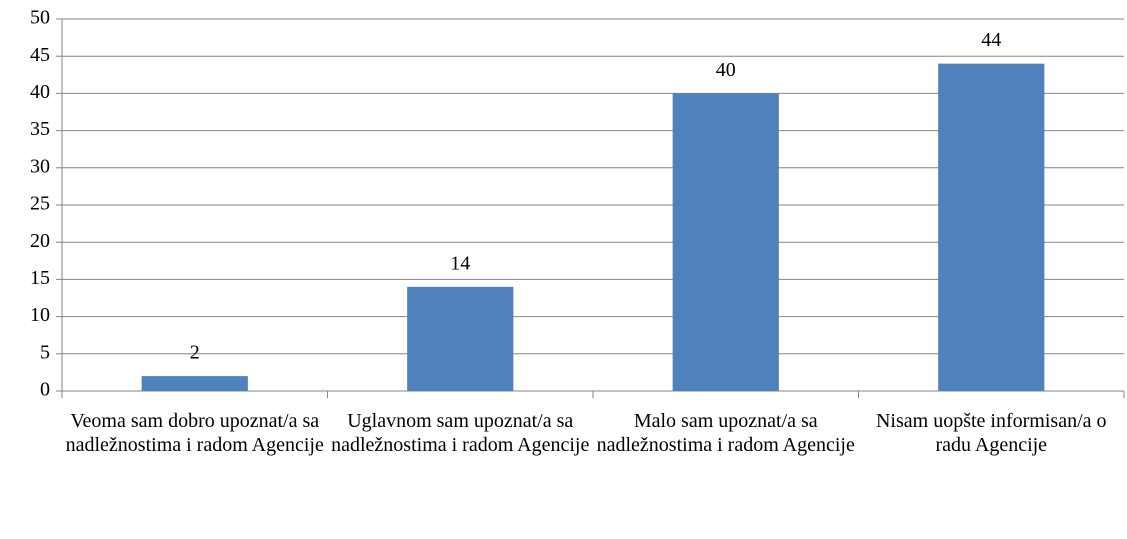 The width and height of the screenshot is (1127, 539). I want to click on y-tick-label: 15, so click(40, 278).